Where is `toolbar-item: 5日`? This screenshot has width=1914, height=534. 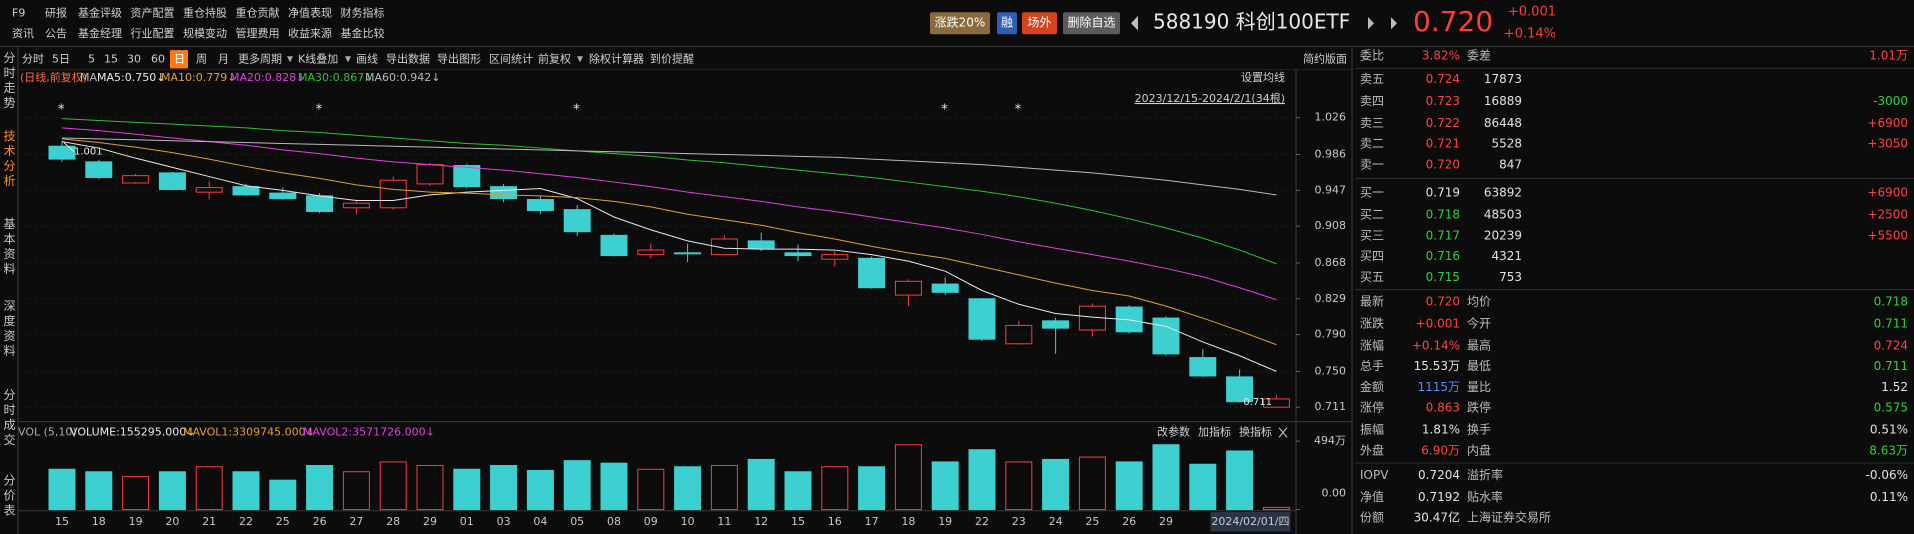 toolbar-item: 5日 is located at coordinates (61, 58).